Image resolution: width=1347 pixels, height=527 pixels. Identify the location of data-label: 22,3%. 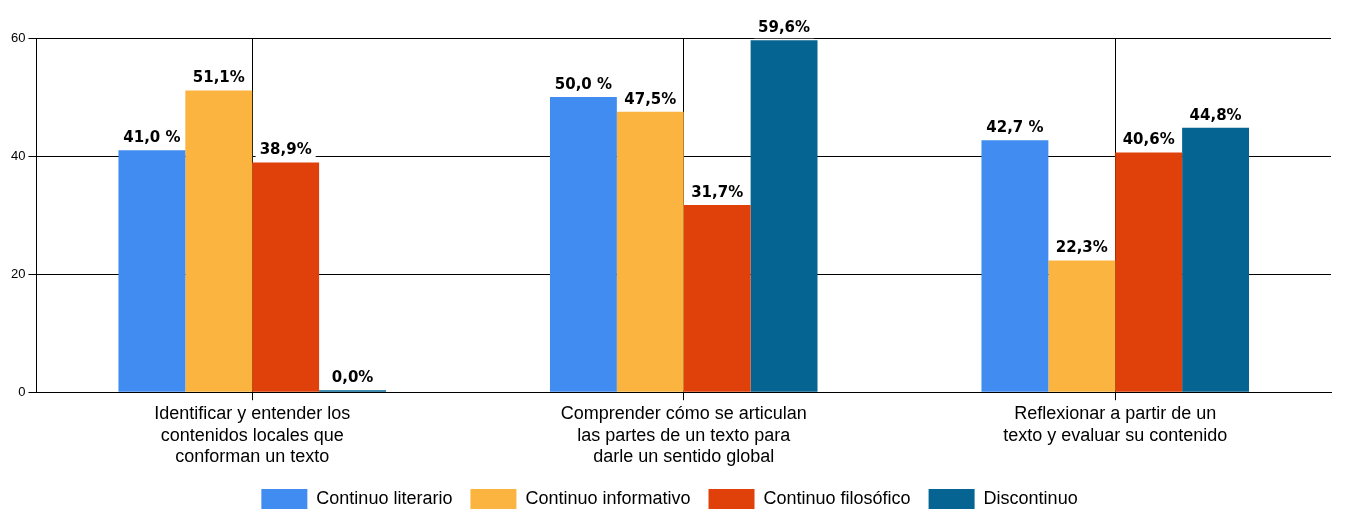
(1081, 247).